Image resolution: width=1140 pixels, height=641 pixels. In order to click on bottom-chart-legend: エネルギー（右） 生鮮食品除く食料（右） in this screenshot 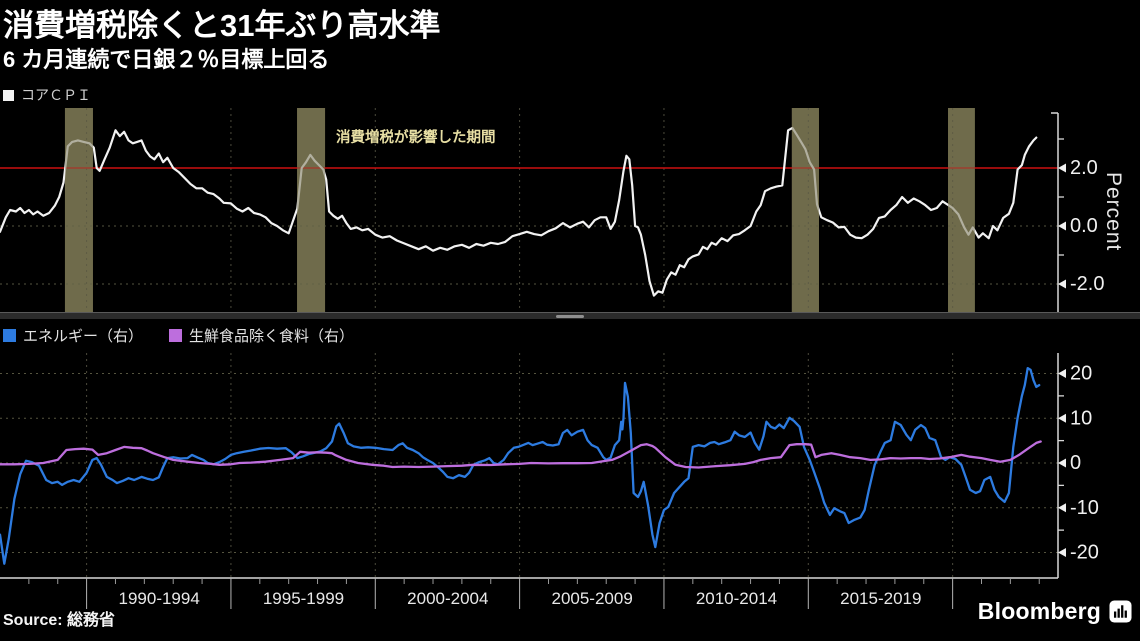, I will do `click(178, 335)`.